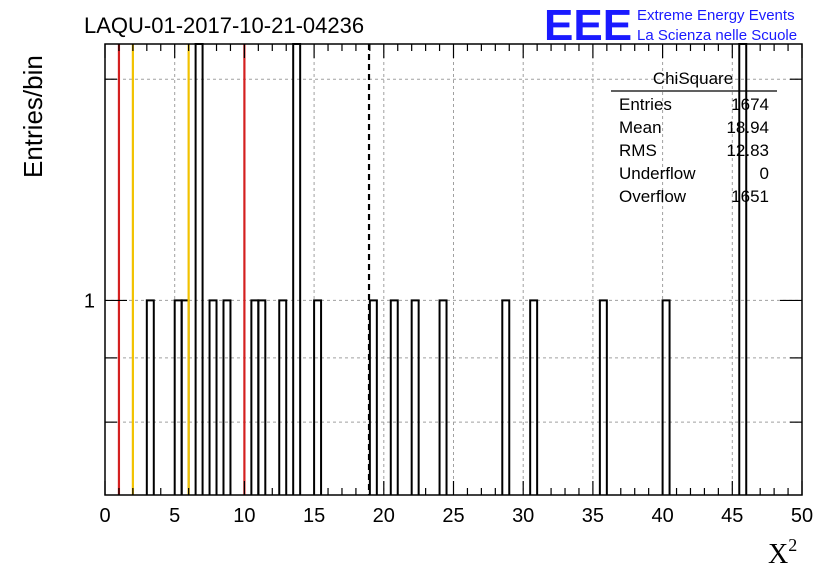 The height and width of the screenshot is (572, 836). What do you see at coordinates (747, 150) in the screenshot?
I see `stats-value: 12.83` at bounding box center [747, 150].